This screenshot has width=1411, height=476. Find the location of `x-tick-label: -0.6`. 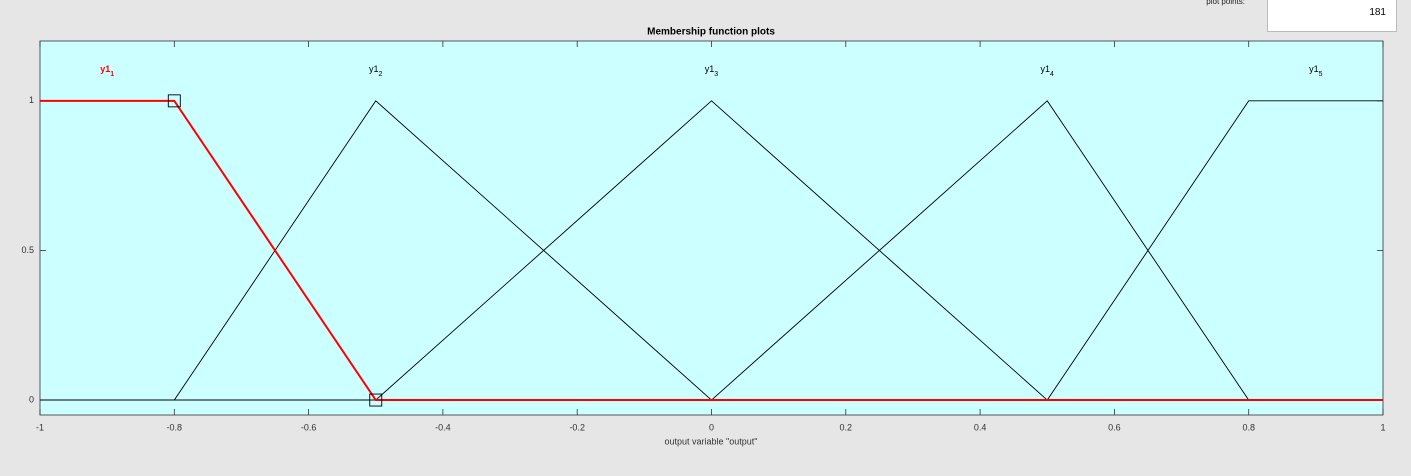

x-tick-label: -0.6 is located at coordinates (309, 427).